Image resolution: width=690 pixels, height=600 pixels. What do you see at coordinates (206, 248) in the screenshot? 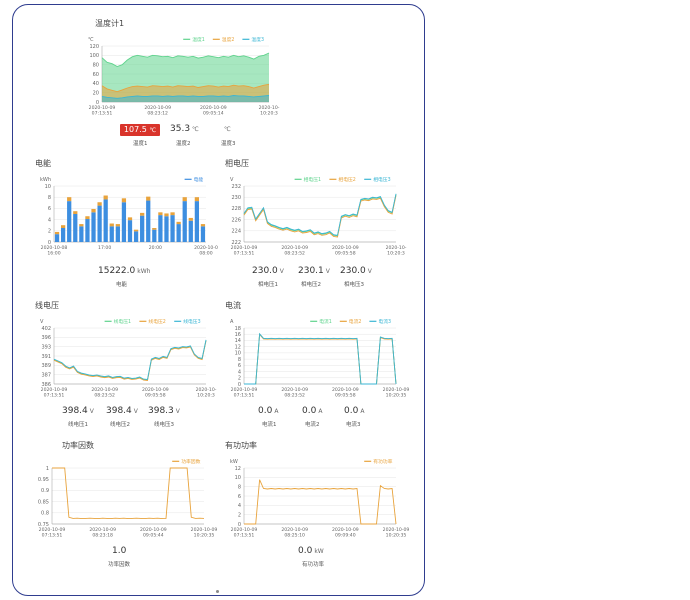
I see `energy-x-tick-label: 2020-10-0` at bounding box center [206, 248].